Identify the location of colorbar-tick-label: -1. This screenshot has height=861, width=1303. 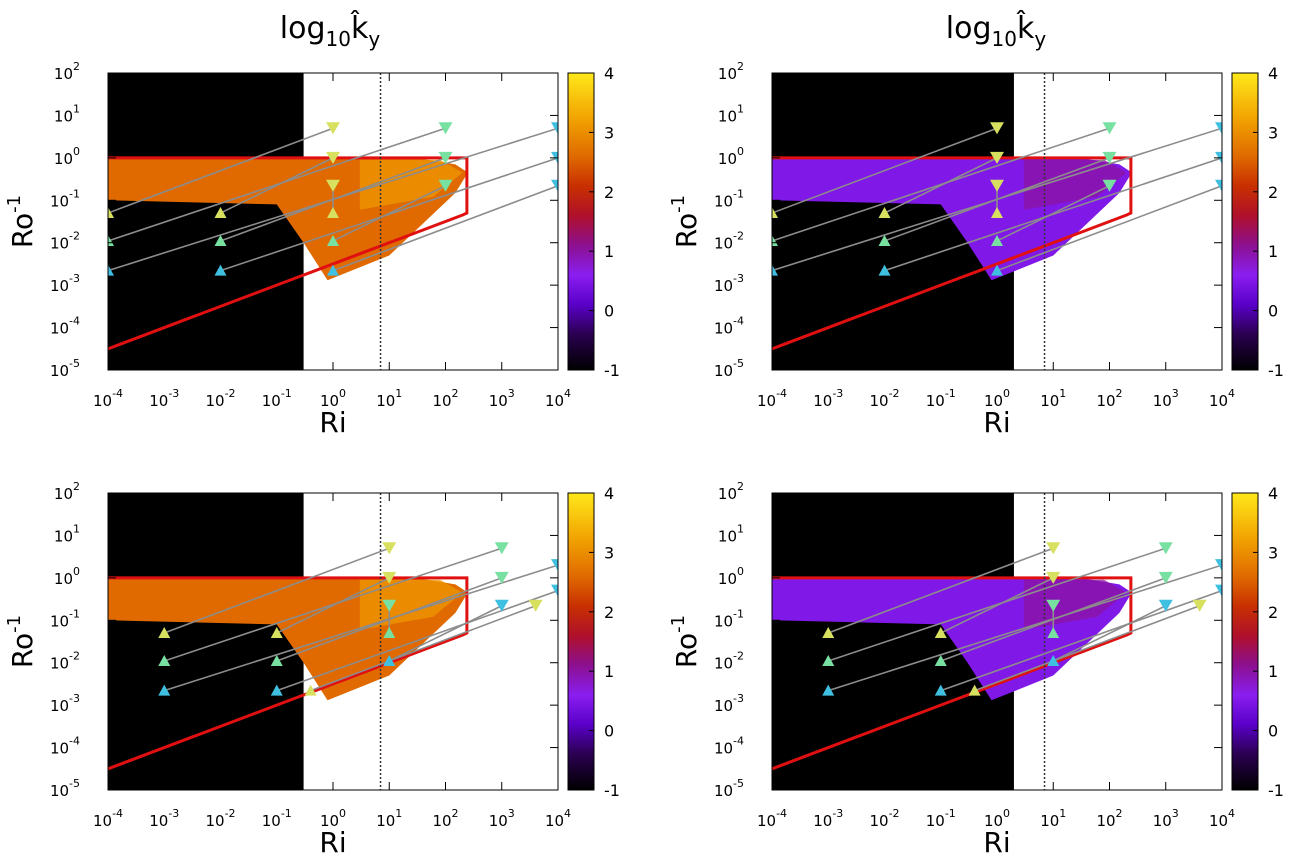
(612, 790).